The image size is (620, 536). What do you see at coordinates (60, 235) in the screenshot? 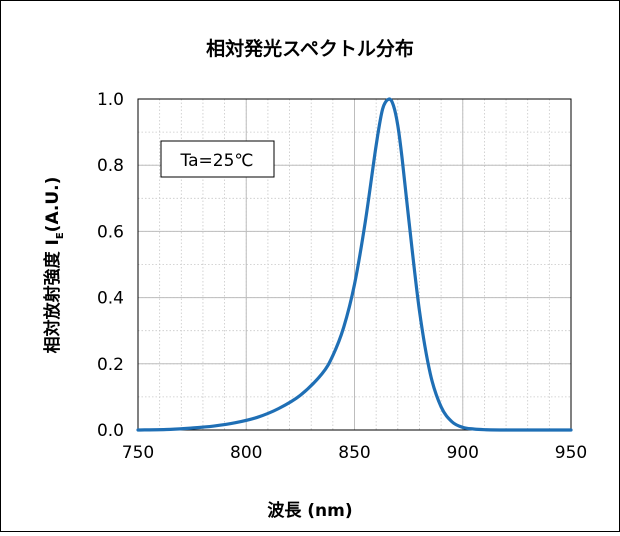
I see `y-axis-label-subscript: E` at bounding box center [60, 235].